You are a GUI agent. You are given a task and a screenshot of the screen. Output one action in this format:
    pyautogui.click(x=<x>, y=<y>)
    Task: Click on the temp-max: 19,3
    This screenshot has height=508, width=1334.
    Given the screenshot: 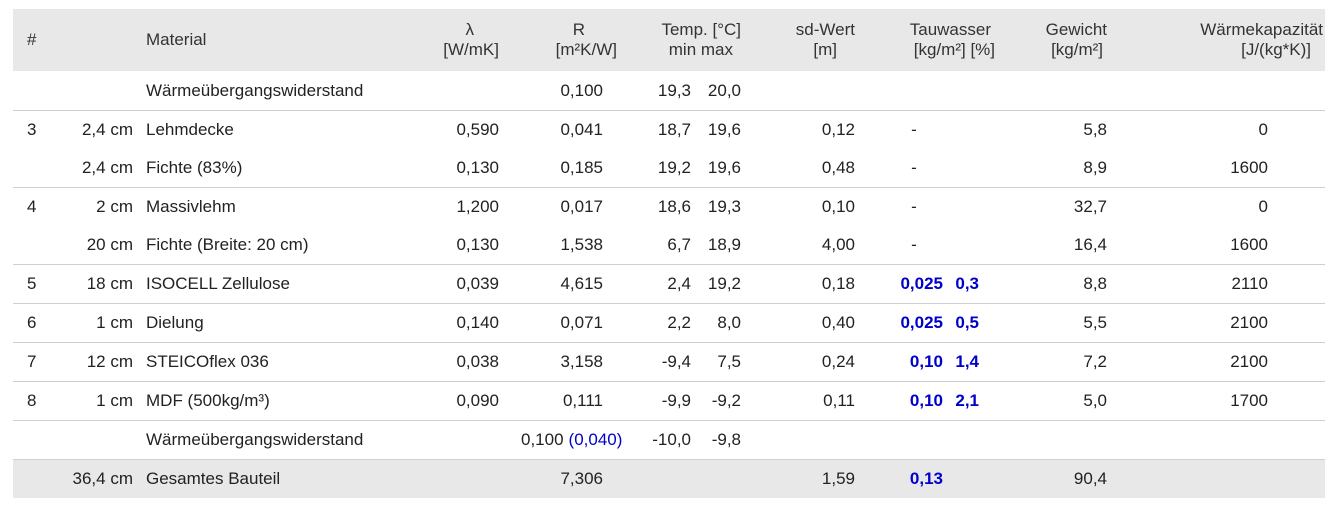 What is the action you would take?
    pyautogui.click(x=724, y=206)
    